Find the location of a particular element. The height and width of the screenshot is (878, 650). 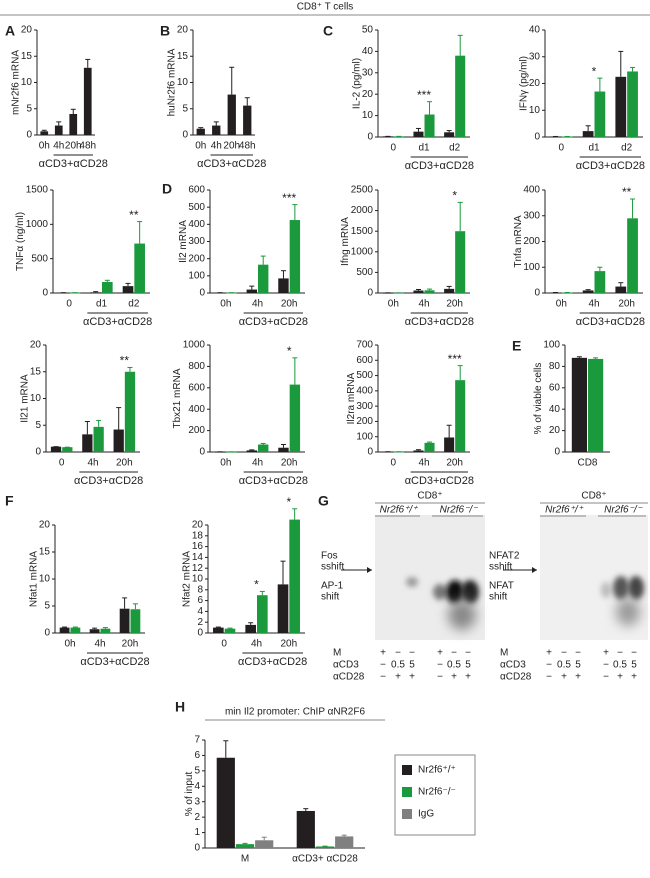

legend-box is located at coordinates (435, 795).